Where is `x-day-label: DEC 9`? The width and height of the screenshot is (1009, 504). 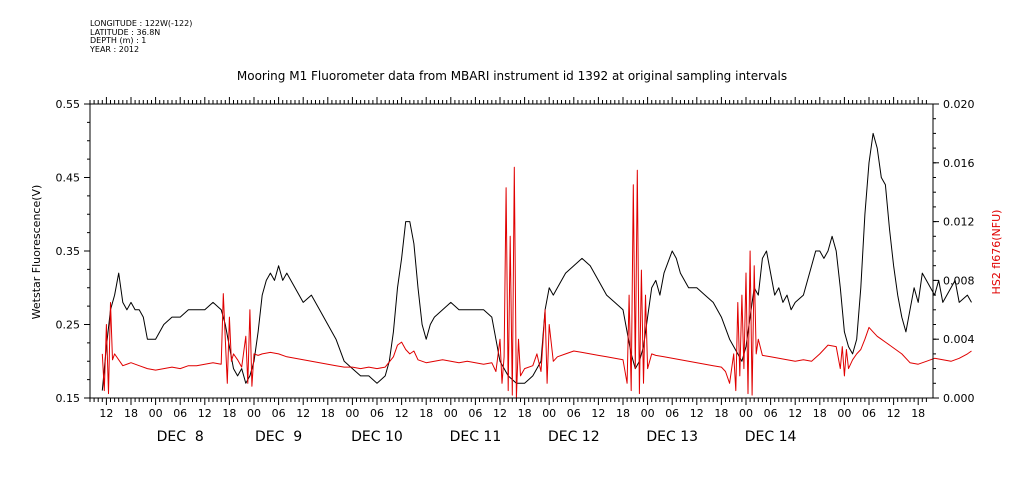
x-day-label: DEC 9 is located at coordinates (278, 437).